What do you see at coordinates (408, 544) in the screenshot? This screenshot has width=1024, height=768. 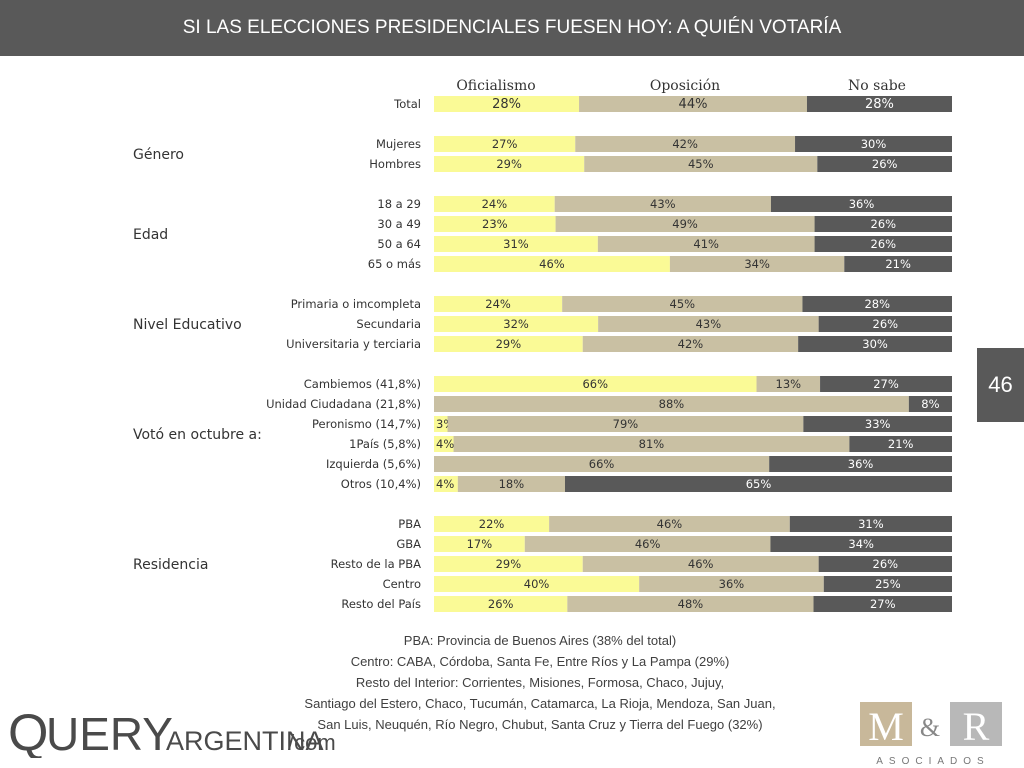 I see `row-label: GBA` at bounding box center [408, 544].